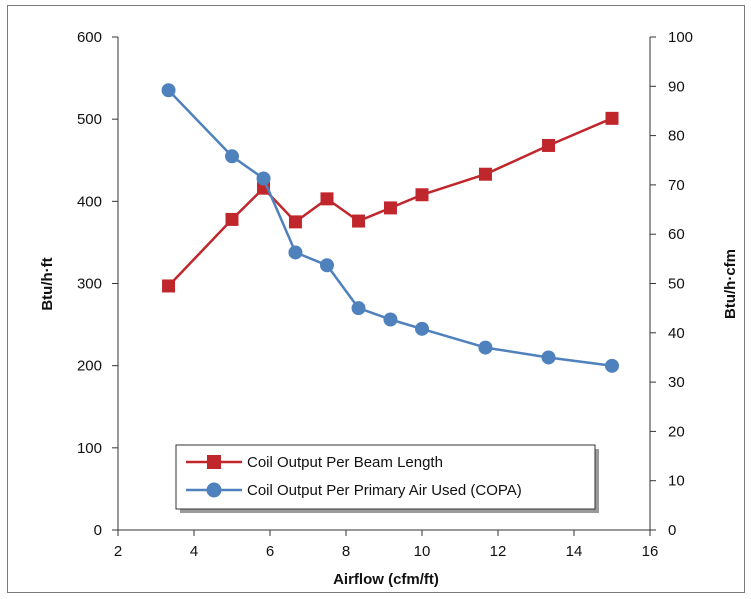  What do you see at coordinates (89, 37) in the screenshot?
I see `y-left-tick-label: 600` at bounding box center [89, 37].